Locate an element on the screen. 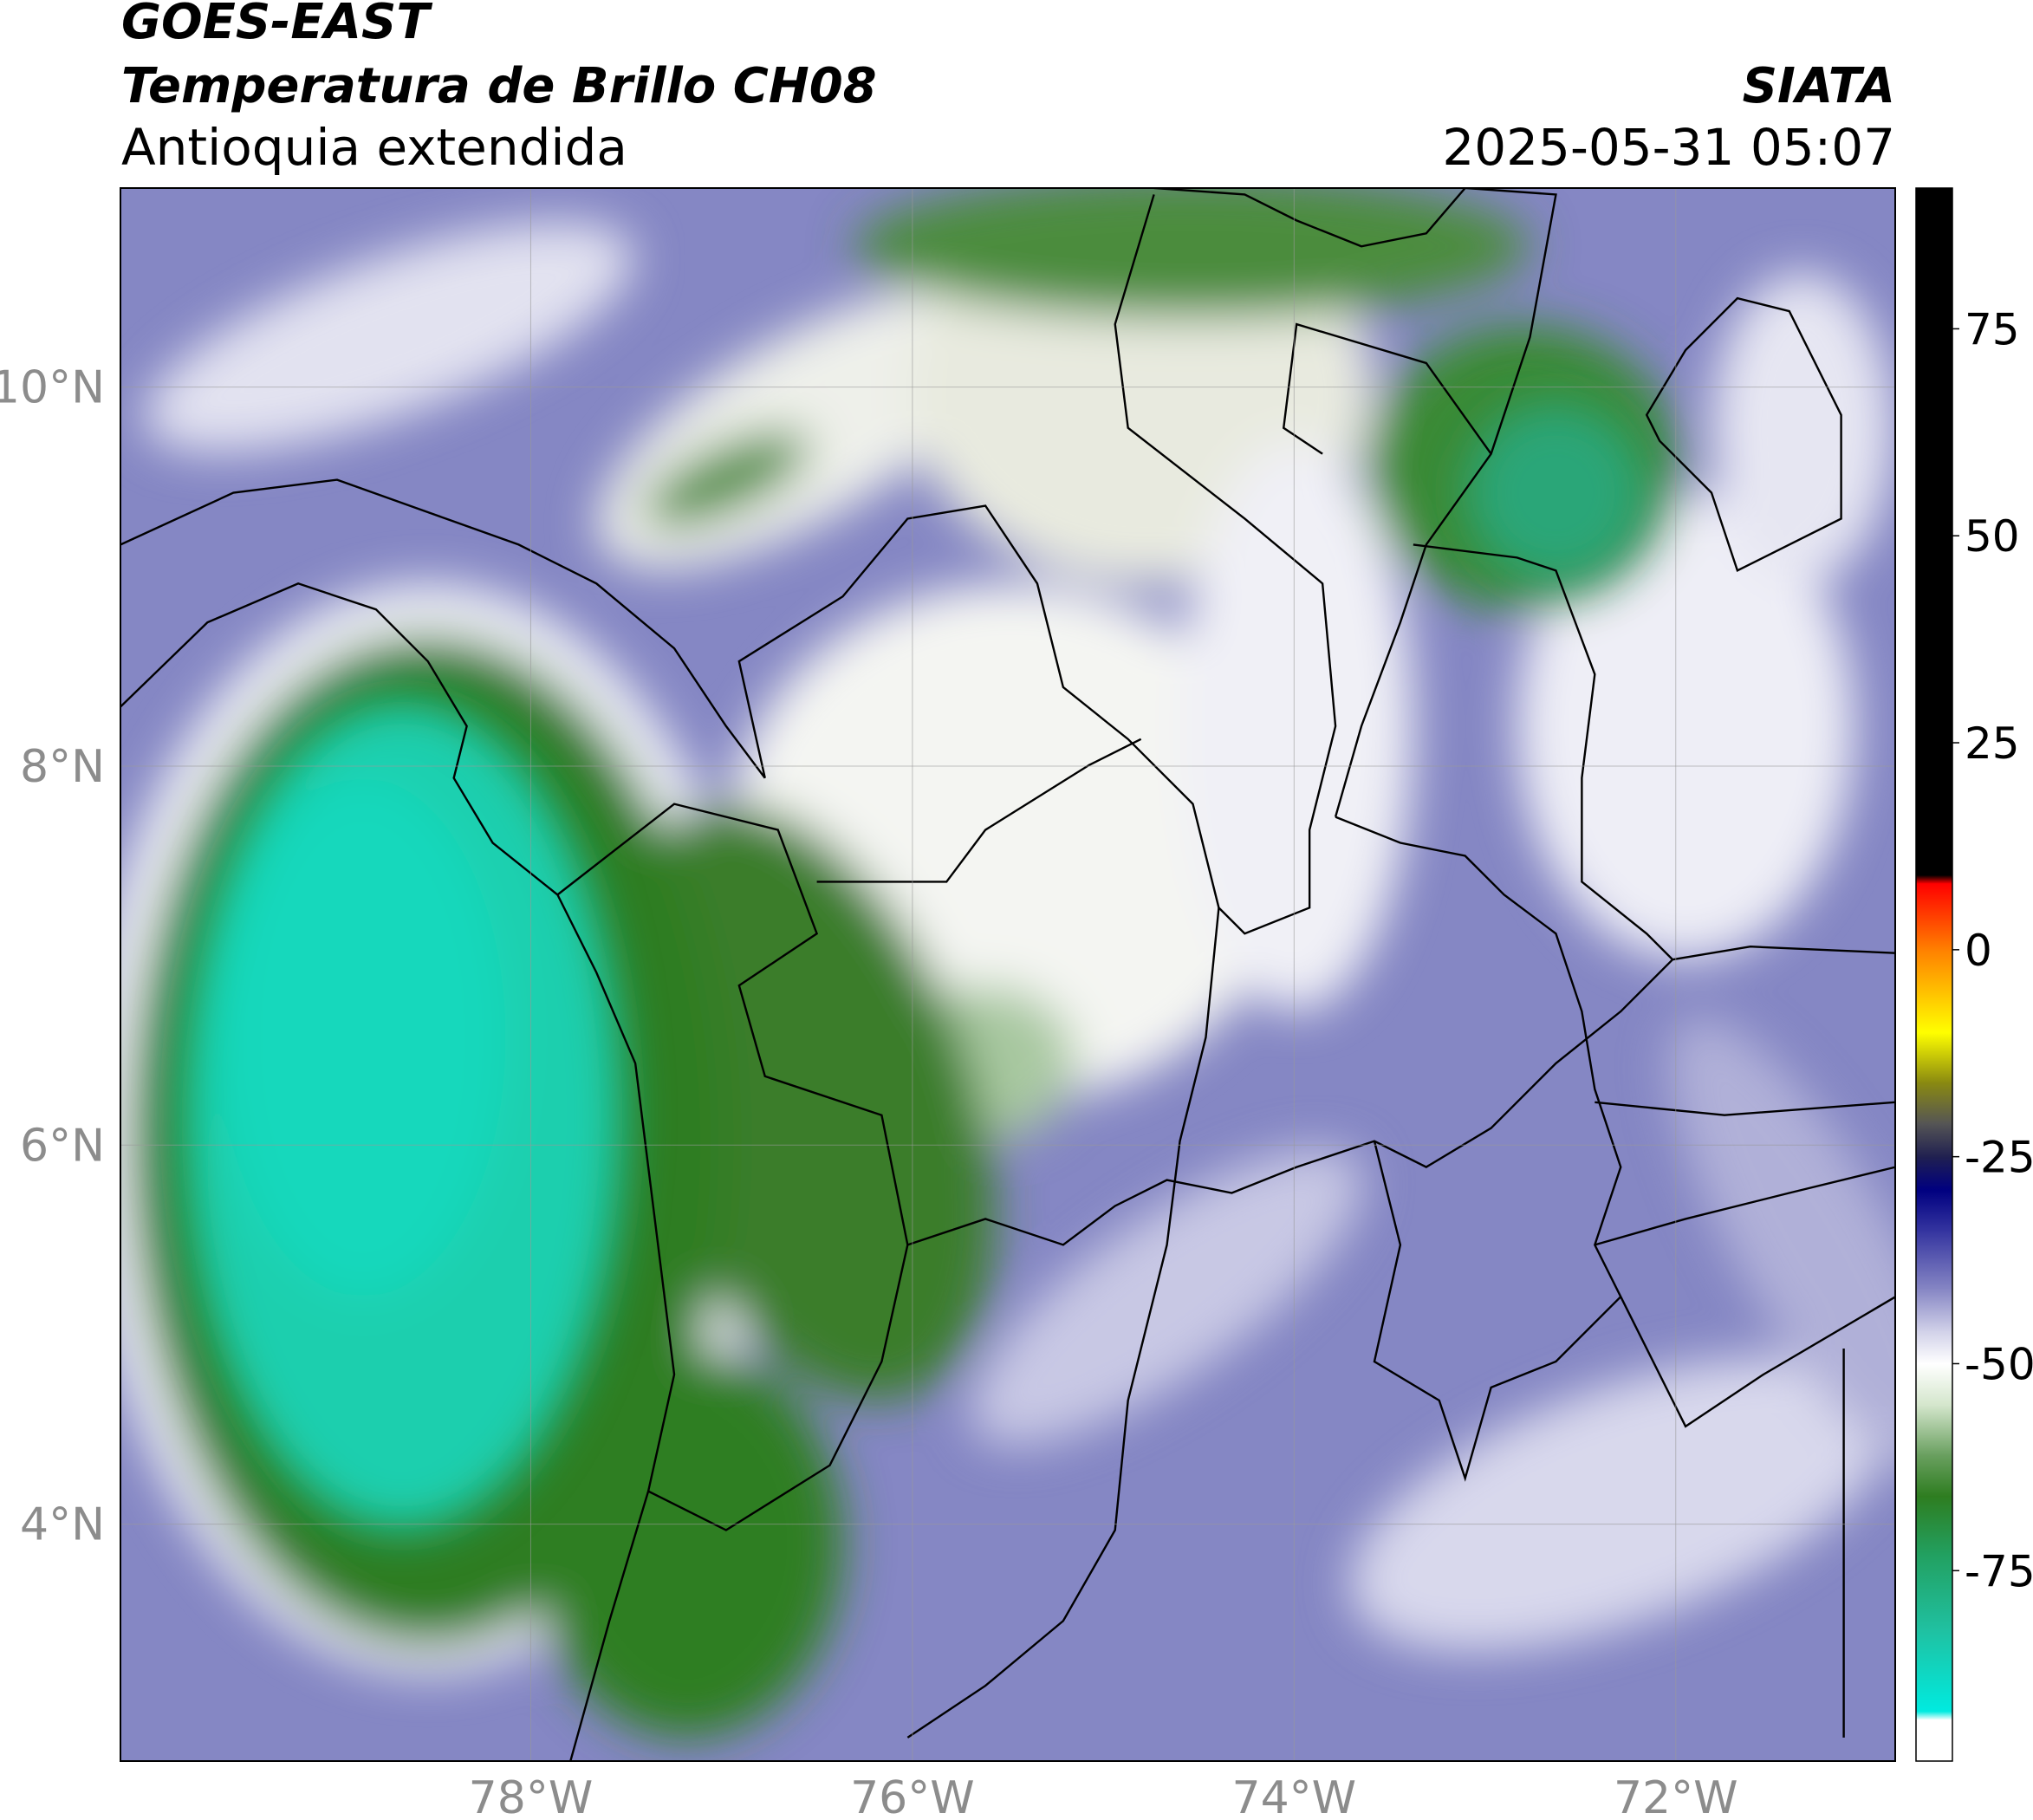 This screenshot has height=1820, width=2033. region: Antioquia extendida is located at coordinates (374, 147).